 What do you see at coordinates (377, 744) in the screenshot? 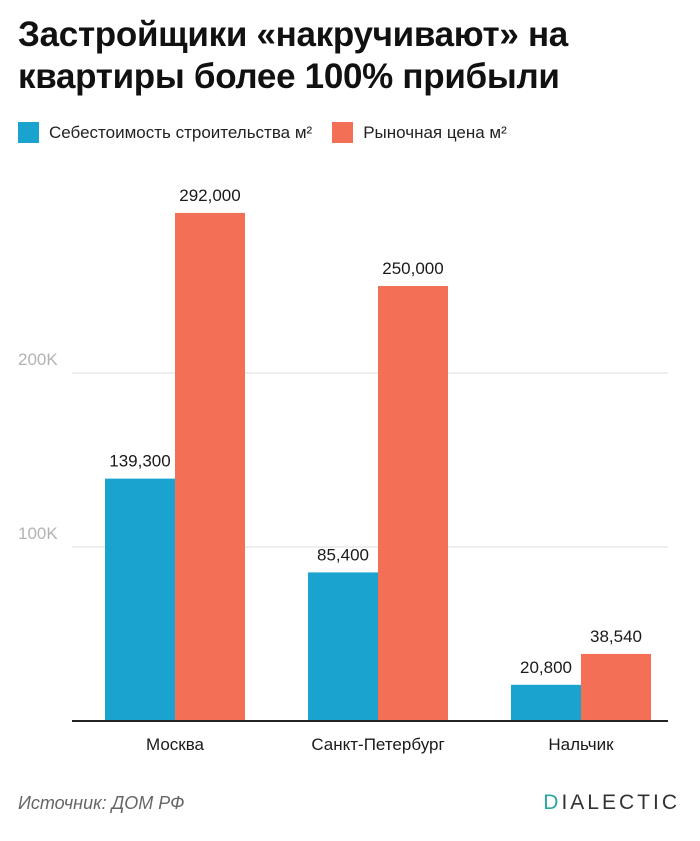
I see `x-tick-label: Санкт-Петербург` at bounding box center [377, 744].